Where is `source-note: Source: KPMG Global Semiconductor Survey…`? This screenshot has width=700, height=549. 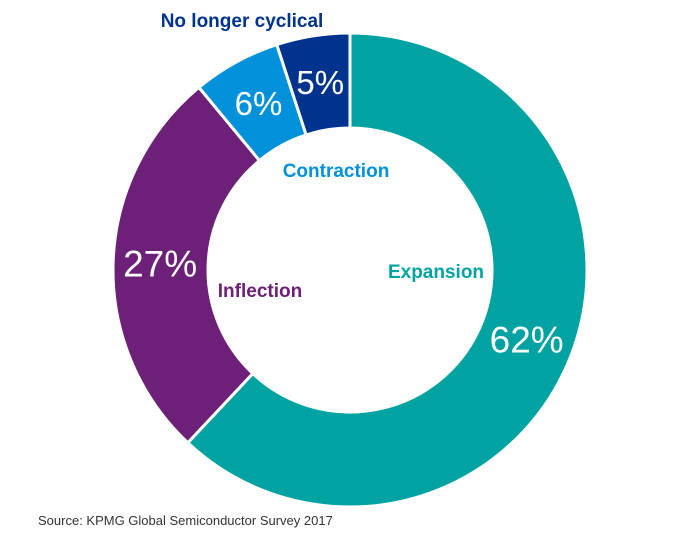
source-note: Source: KPMG Global Semiconductor Survey… is located at coordinates (185, 520).